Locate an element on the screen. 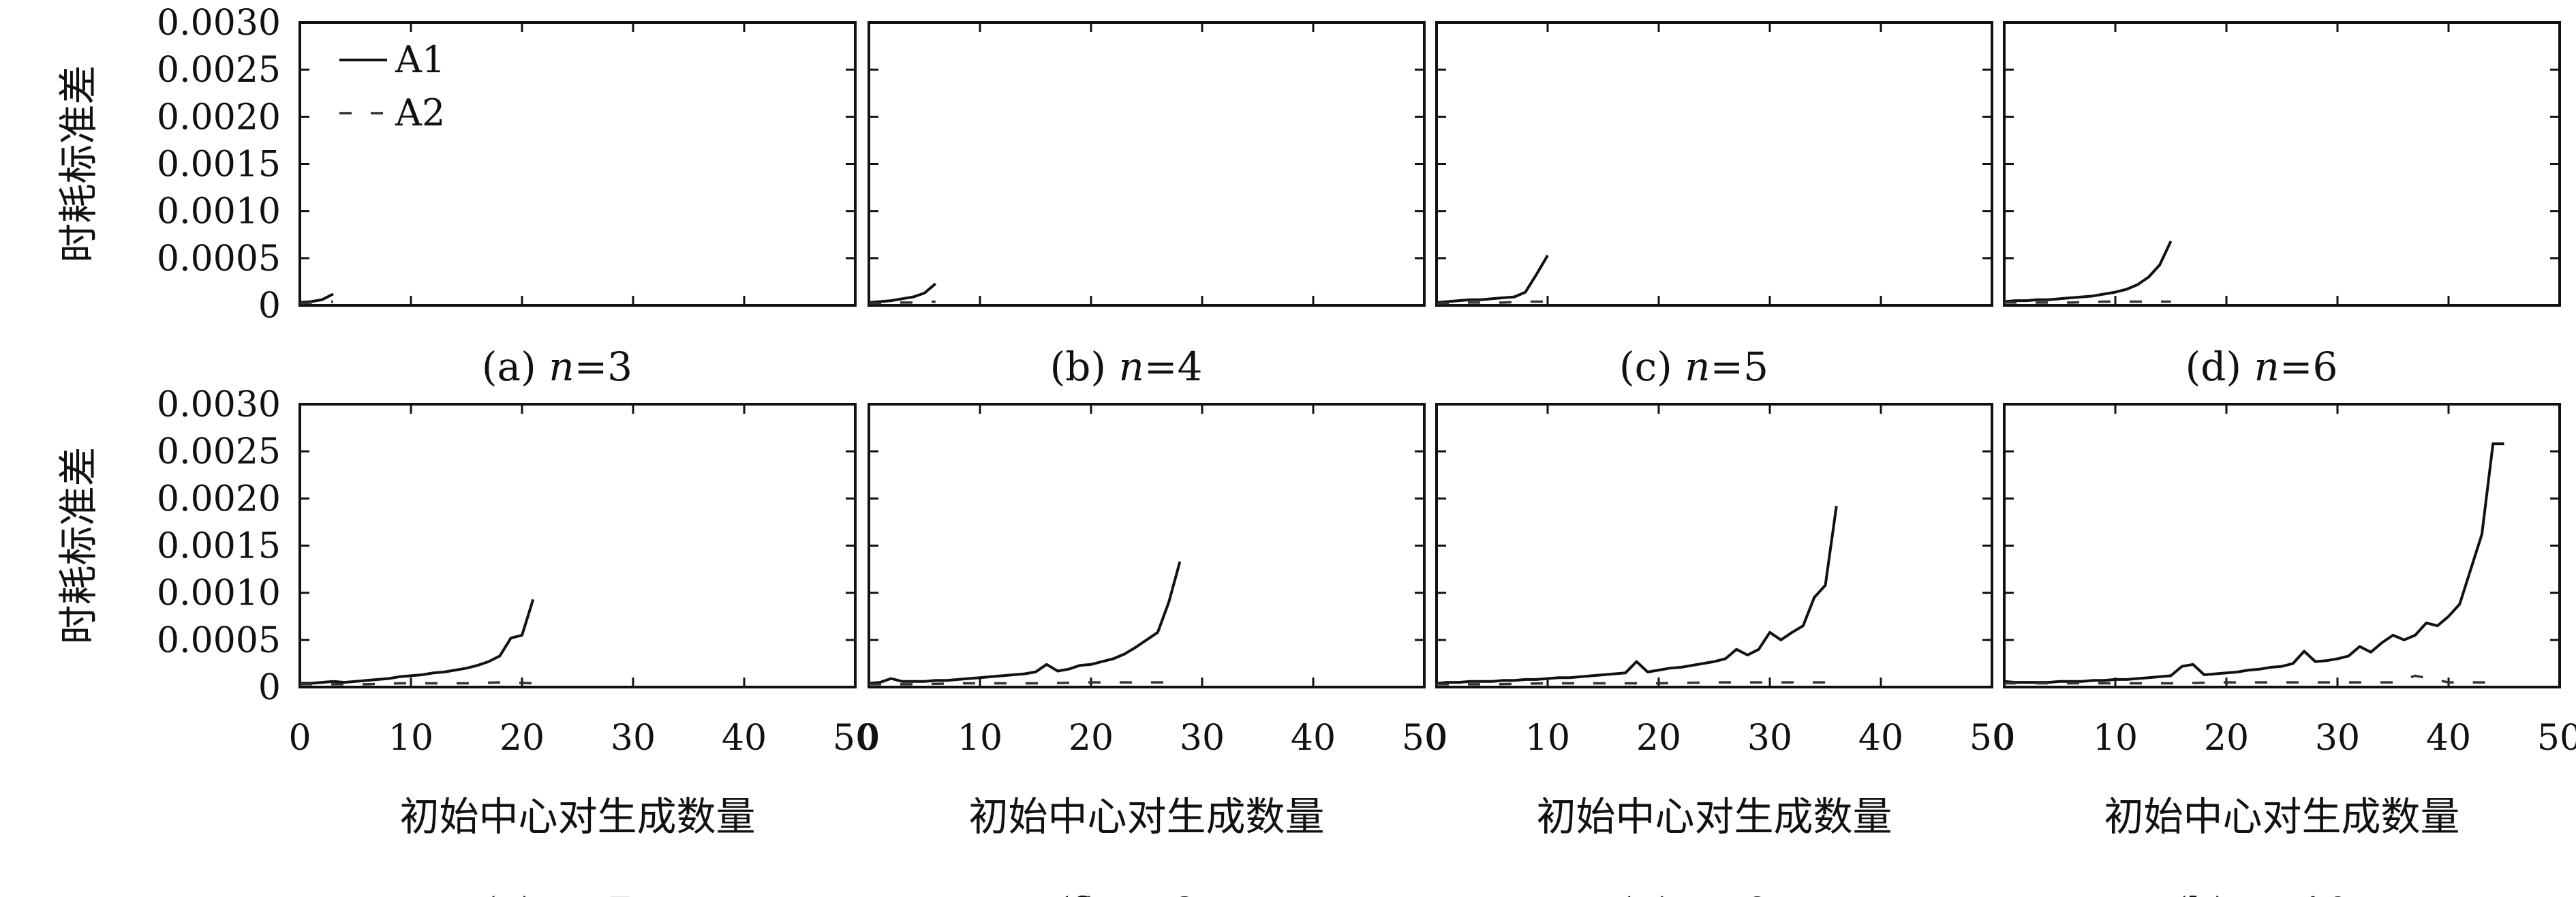 This screenshot has width=2576, height=897. panel-caption: (b) n=4 is located at coordinates (1126, 367).